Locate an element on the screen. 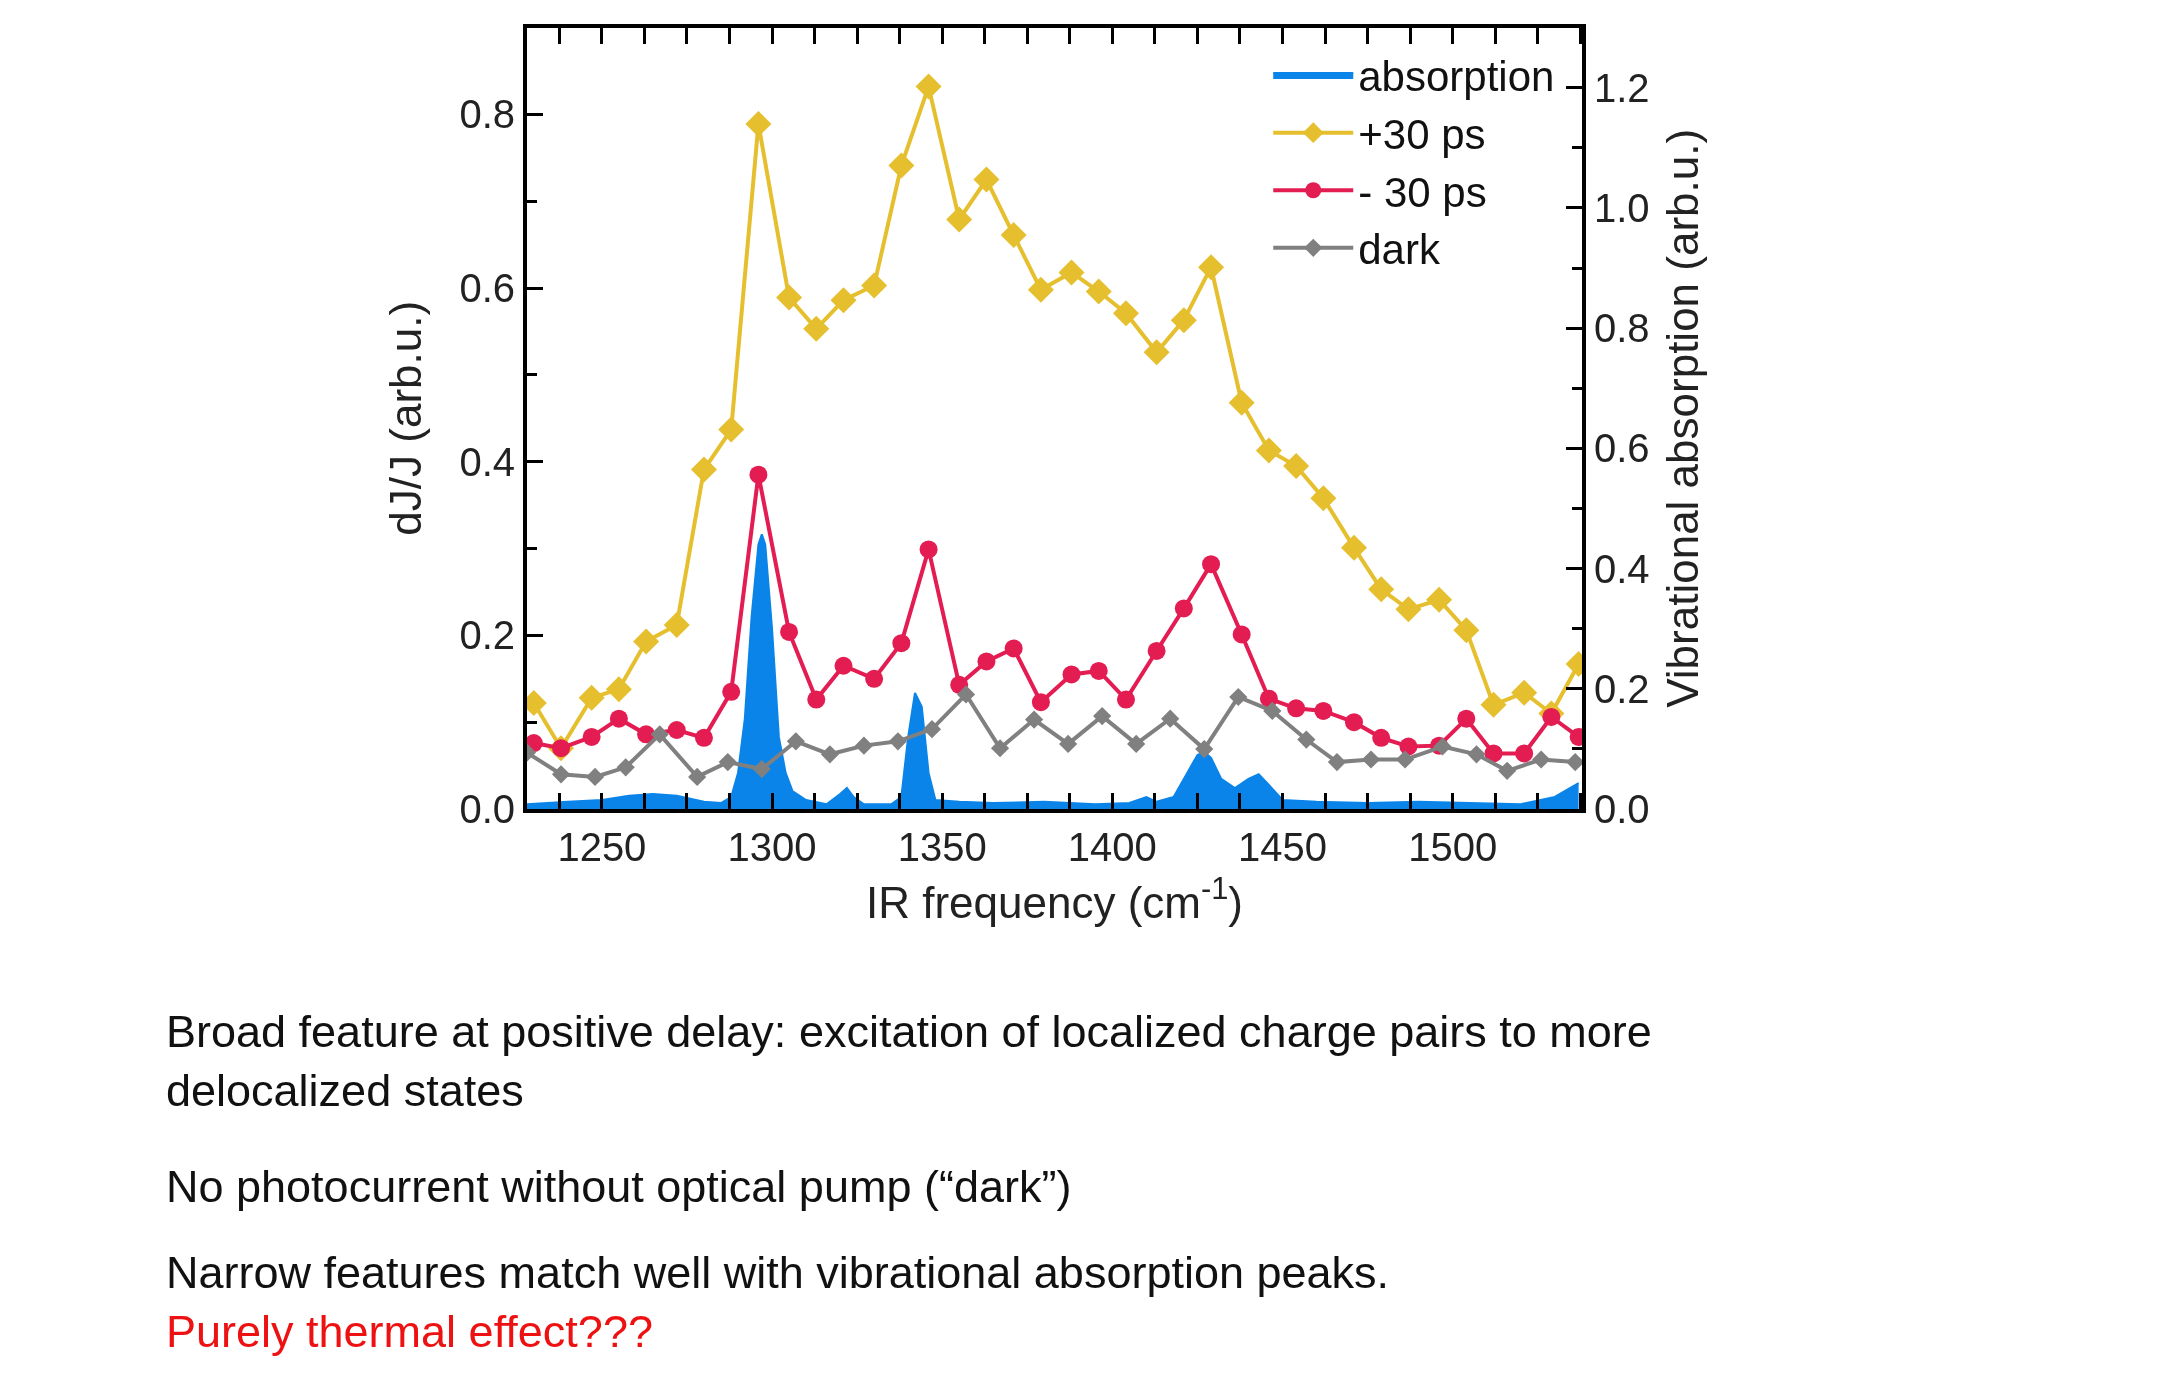 Image resolution: width=2175 pixels, height=1392 pixels. legend-label: dark is located at coordinates (1399, 250).